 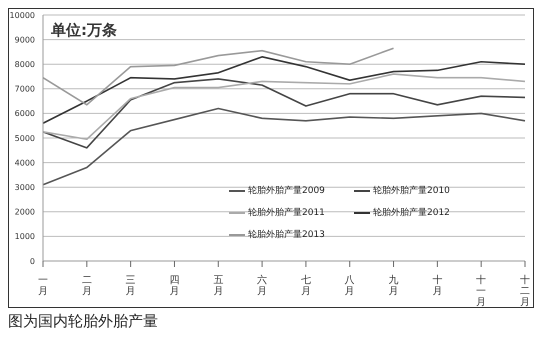 I want to click on x-tick-label: 五月, so click(x=218, y=286).